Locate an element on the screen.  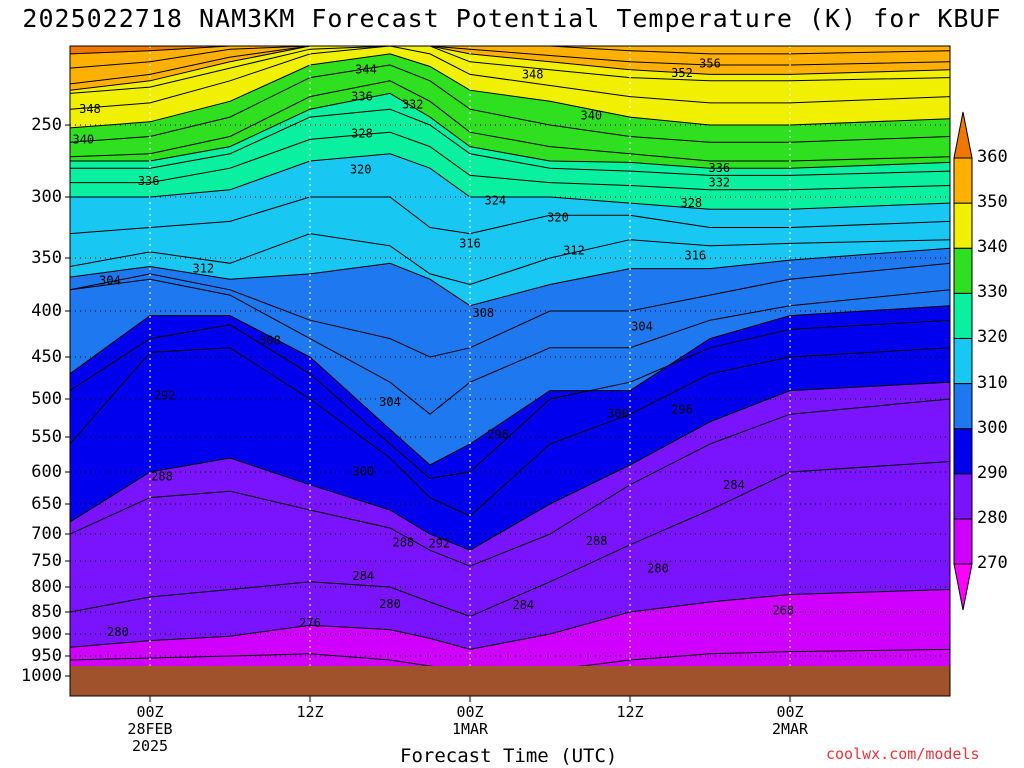
y-tick-label: 450 is located at coordinates (46, 357).